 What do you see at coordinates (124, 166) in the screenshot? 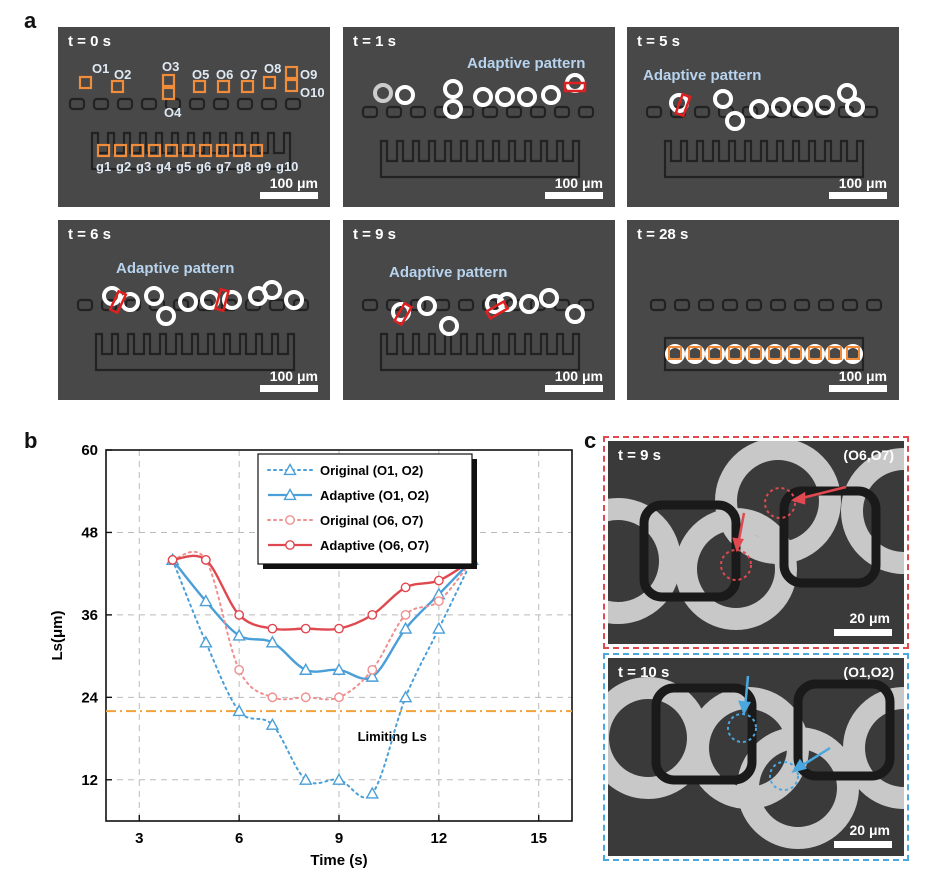
I see `gap-label: g2` at bounding box center [124, 166].